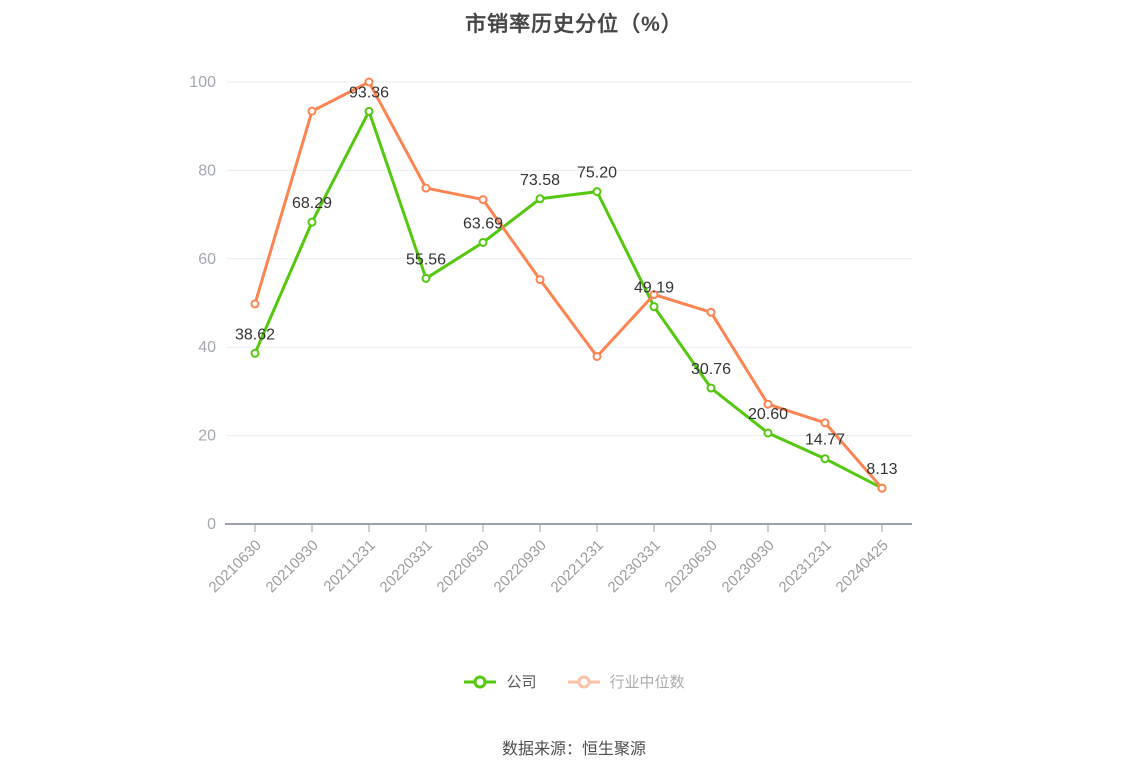 The height and width of the screenshot is (776, 1148). Describe the element at coordinates (235, 566) in the screenshot. I see `x-axis-label: 20210630` at that location.